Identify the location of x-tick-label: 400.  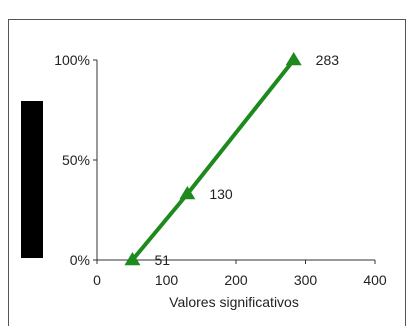
(375, 280).